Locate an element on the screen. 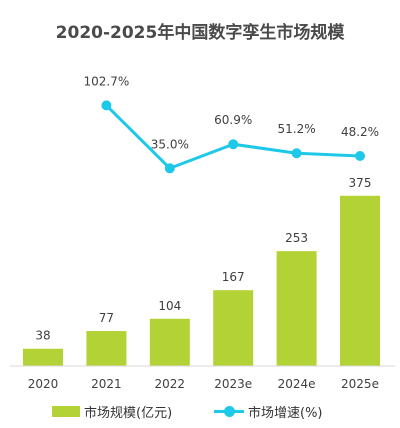  x-tick-label: 2023e is located at coordinates (233, 384).